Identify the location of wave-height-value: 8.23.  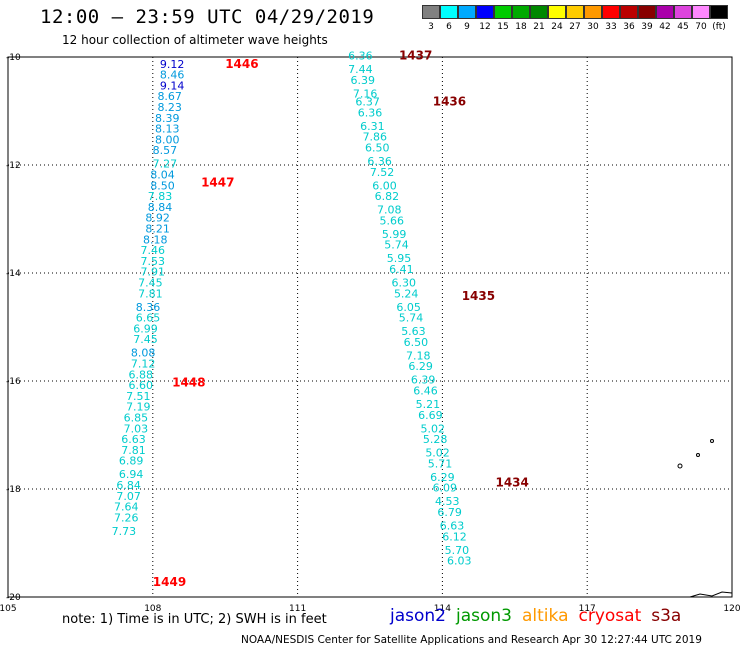
(169, 107).